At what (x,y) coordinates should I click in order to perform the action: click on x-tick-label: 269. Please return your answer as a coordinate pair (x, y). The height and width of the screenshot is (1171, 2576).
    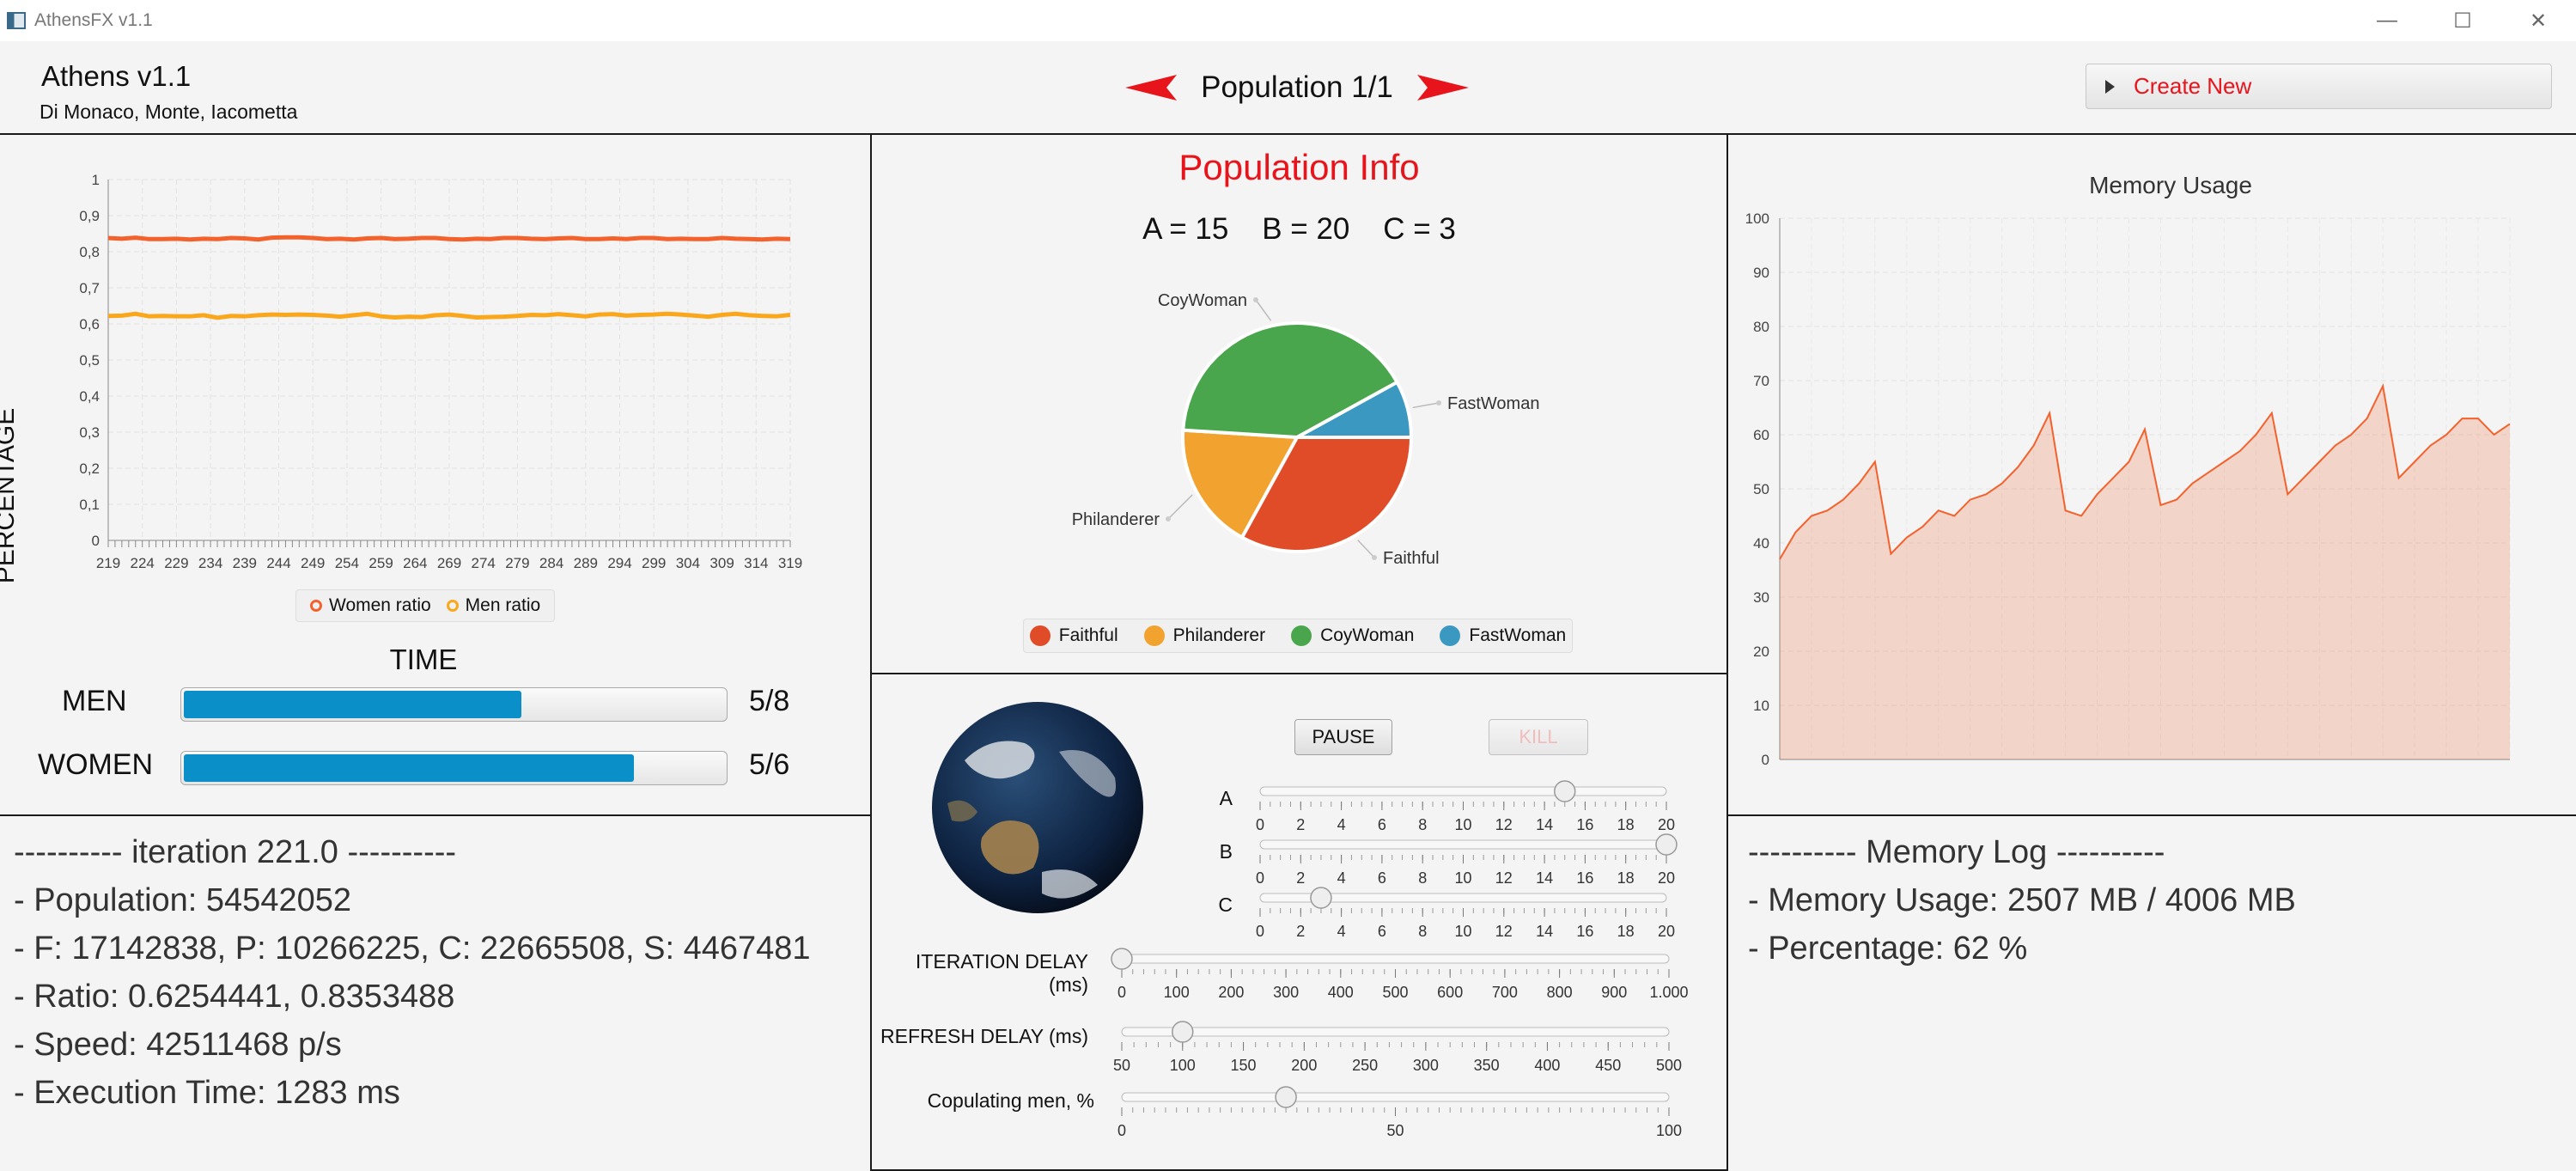
    Looking at the image, I should click on (449, 563).